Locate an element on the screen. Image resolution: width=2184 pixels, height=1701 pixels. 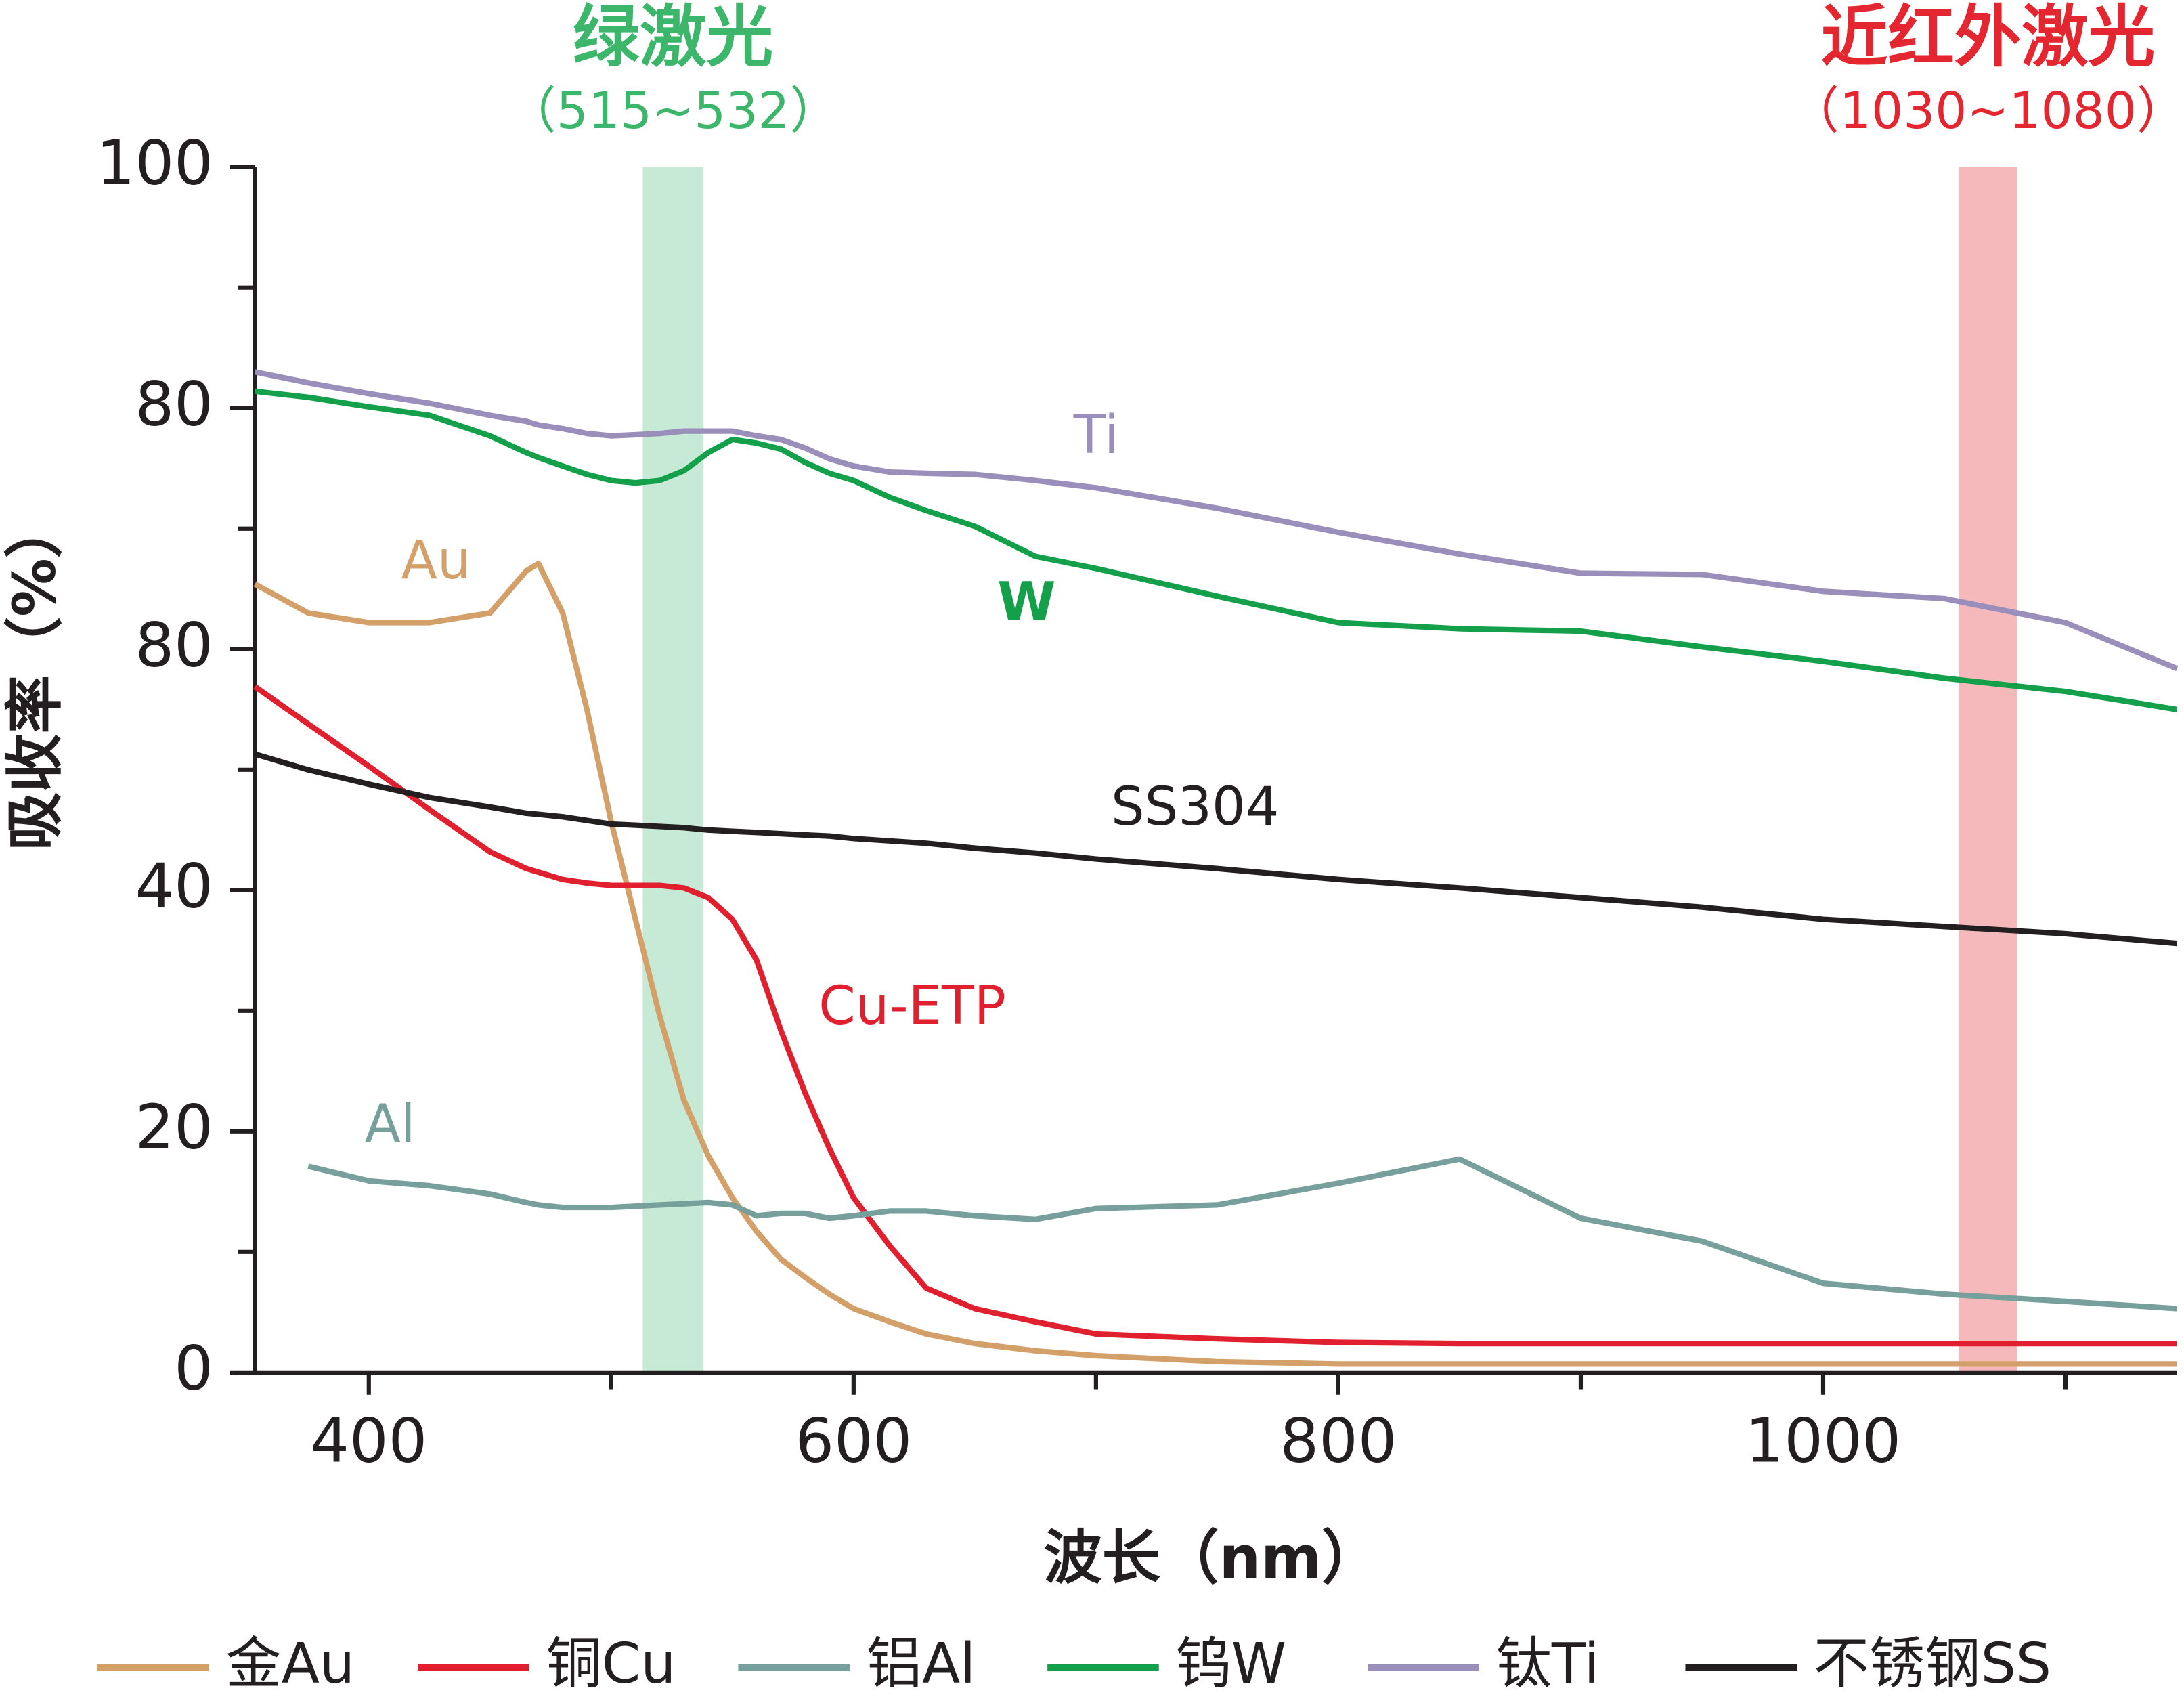
legend-label: 钨W is located at coordinates (1230, 1664).